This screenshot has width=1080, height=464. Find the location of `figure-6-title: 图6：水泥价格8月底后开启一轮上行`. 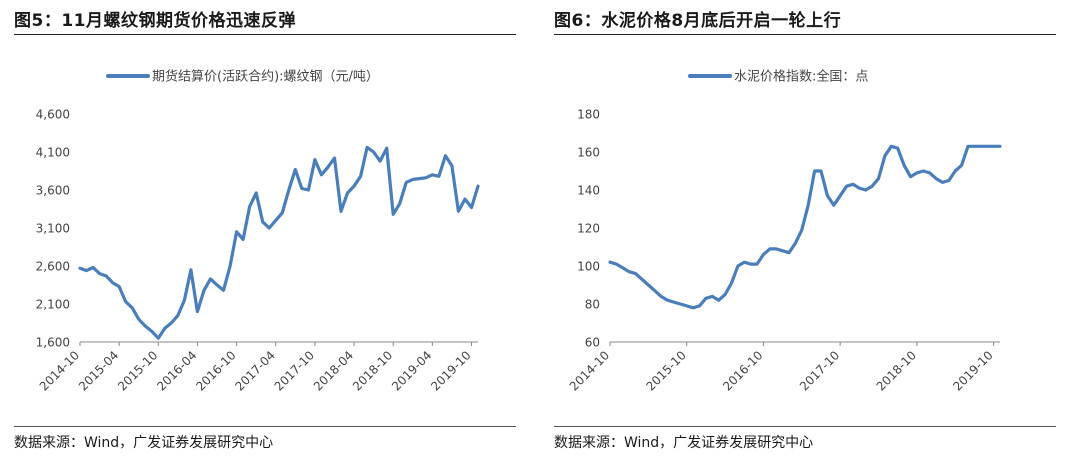

figure-6-title: 图6：水泥价格8月底后开启一轮上行 is located at coordinates (698, 21).